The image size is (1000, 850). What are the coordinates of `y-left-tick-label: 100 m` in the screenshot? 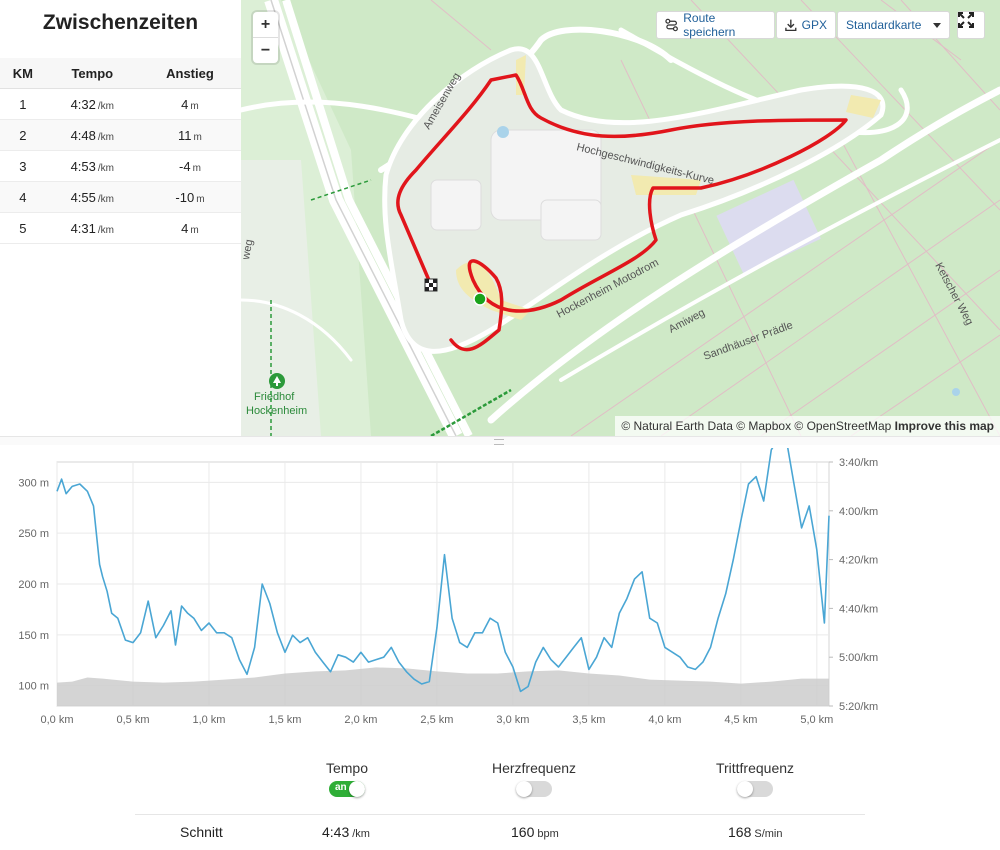 It's located at (33, 687).